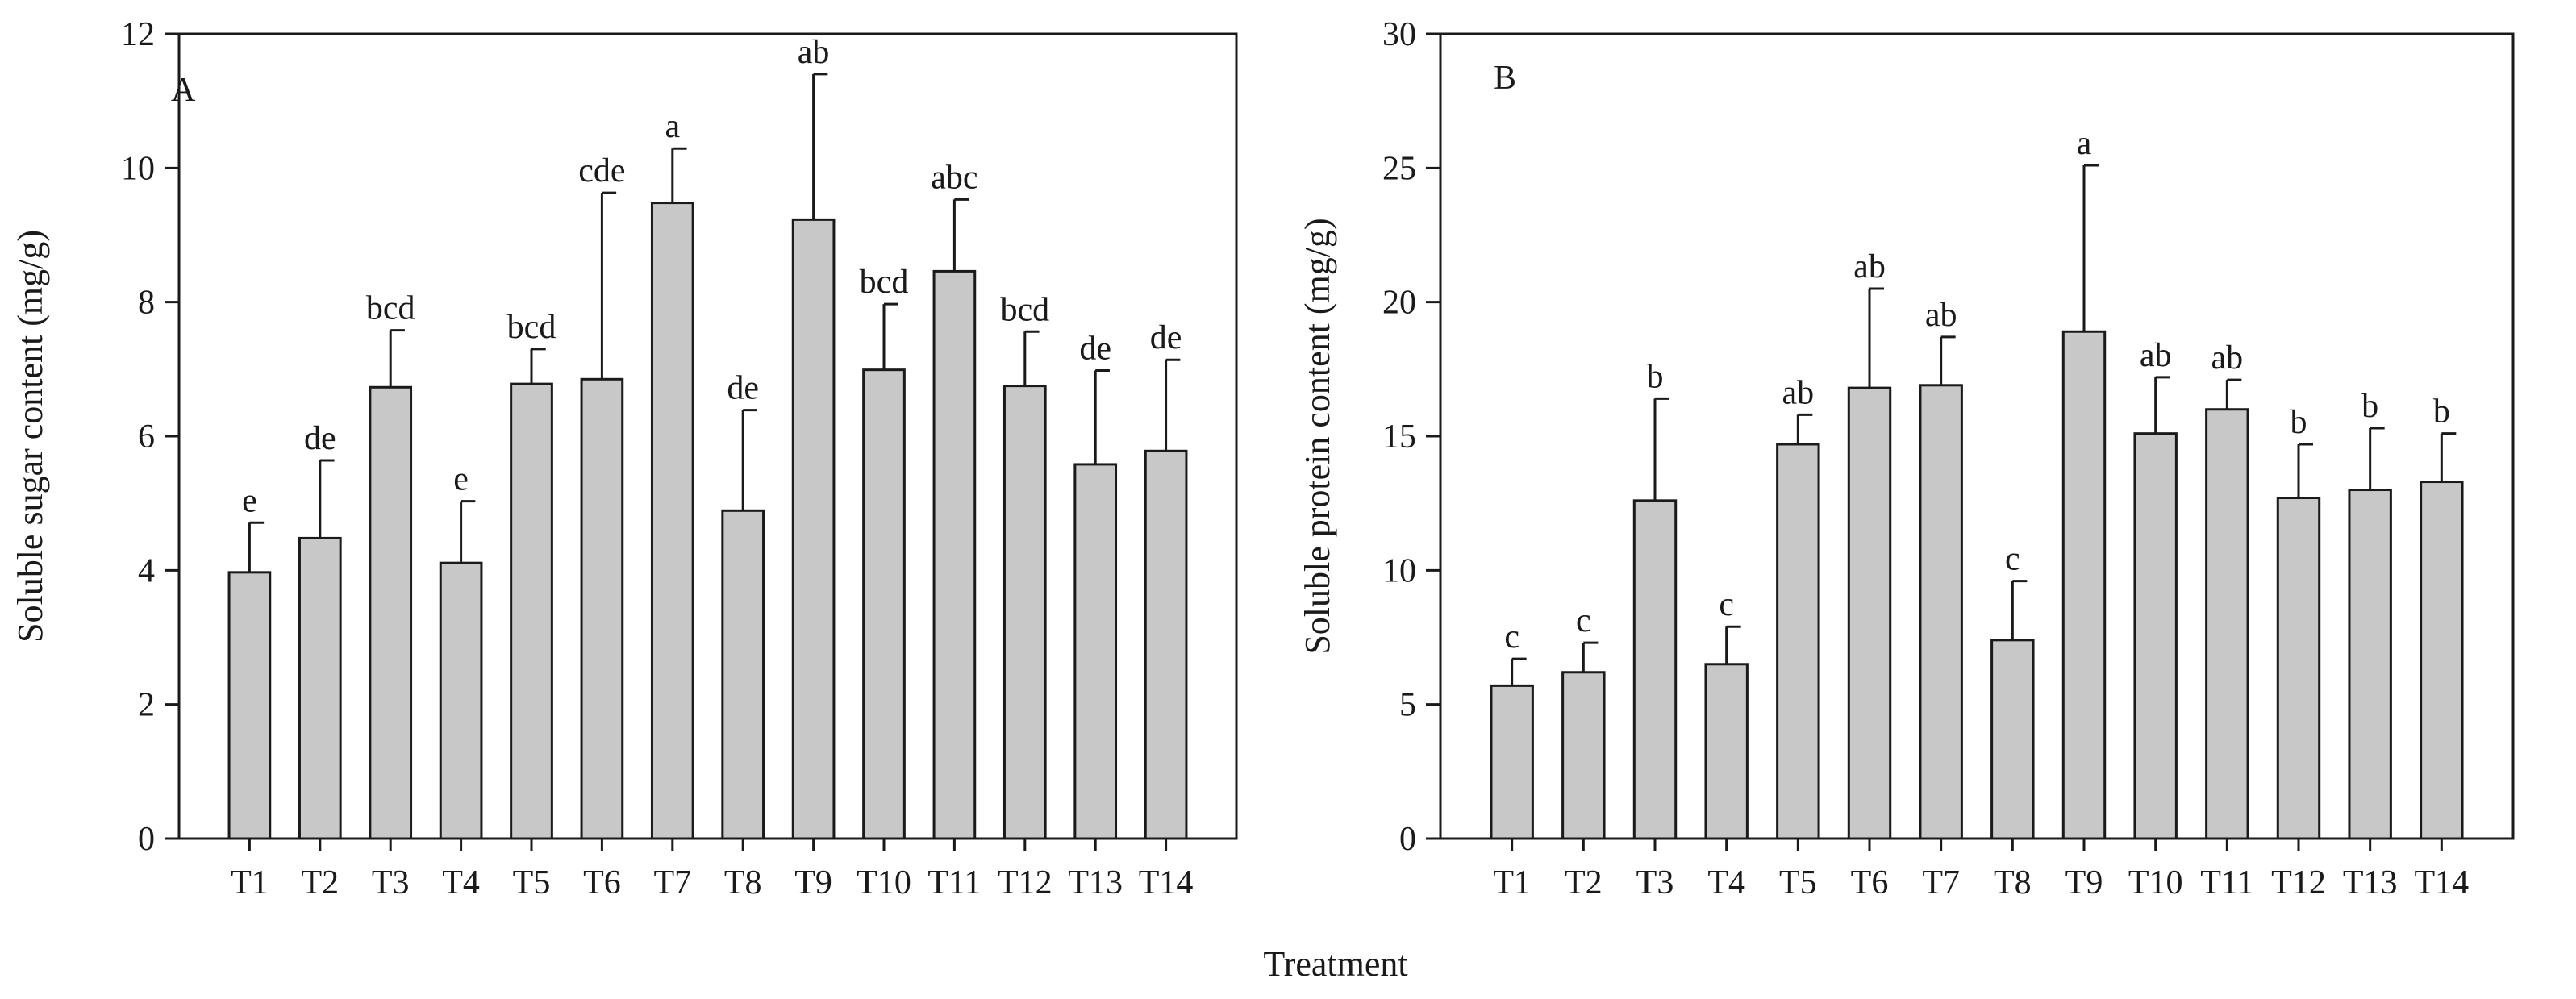 The height and width of the screenshot is (999, 2576). Describe the element at coordinates (183, 90) in the screenshot. I see `panel-label: A` at that location.